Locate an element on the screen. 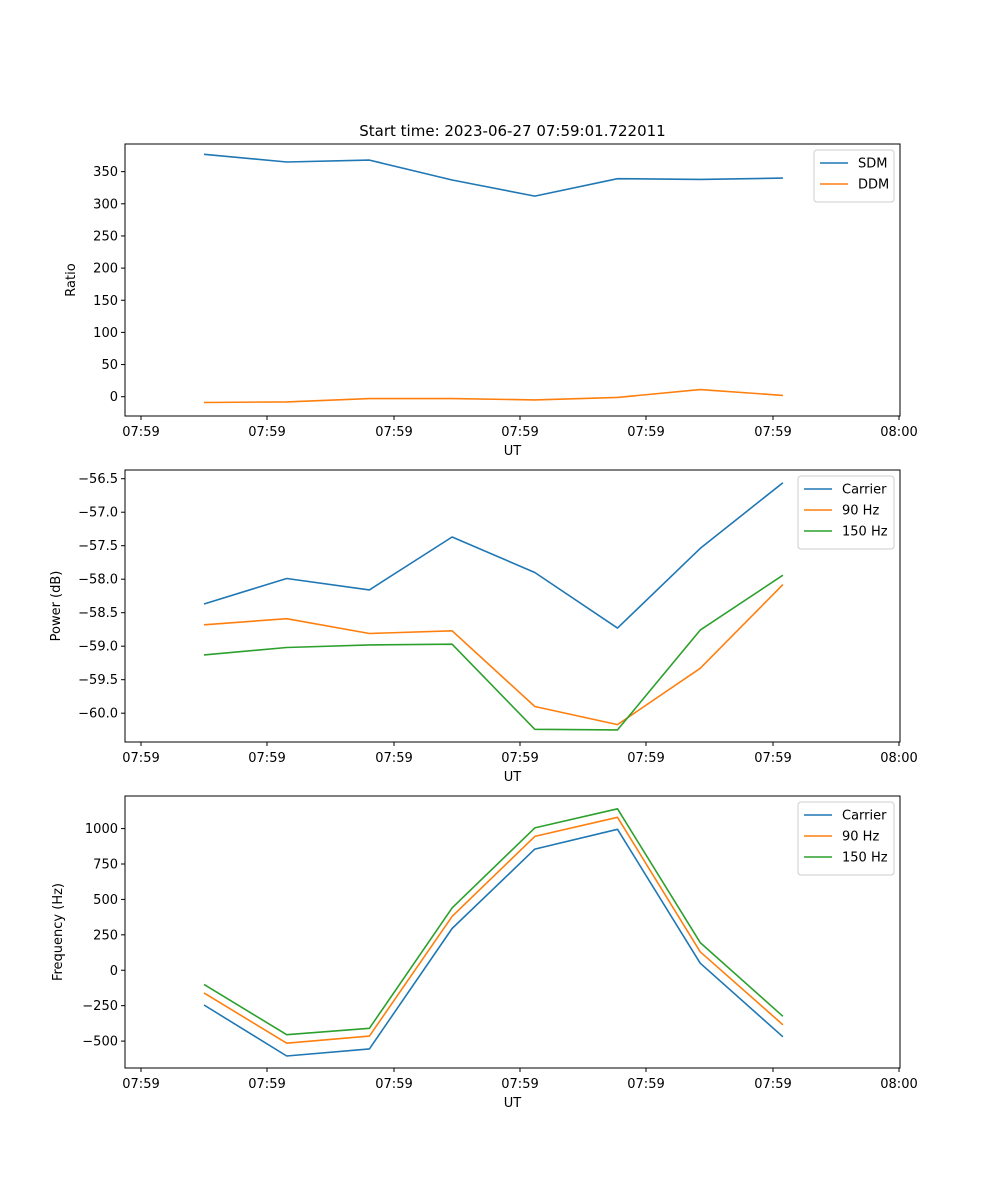 Image resolution: width=1000 pixels, height=1200 pixels. y-tick-label: −59.5 is located at coordinates (98, 680).